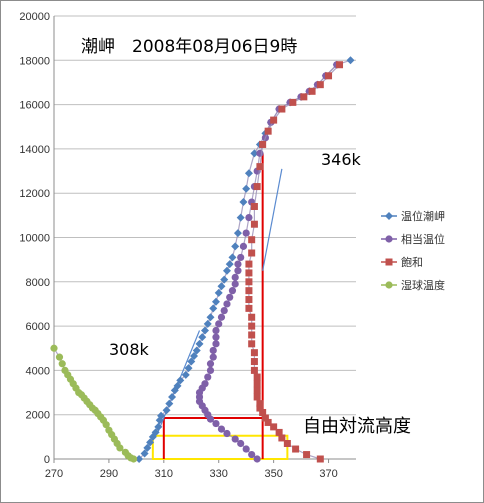  I want to click on yellow-box, so click(220, 447).